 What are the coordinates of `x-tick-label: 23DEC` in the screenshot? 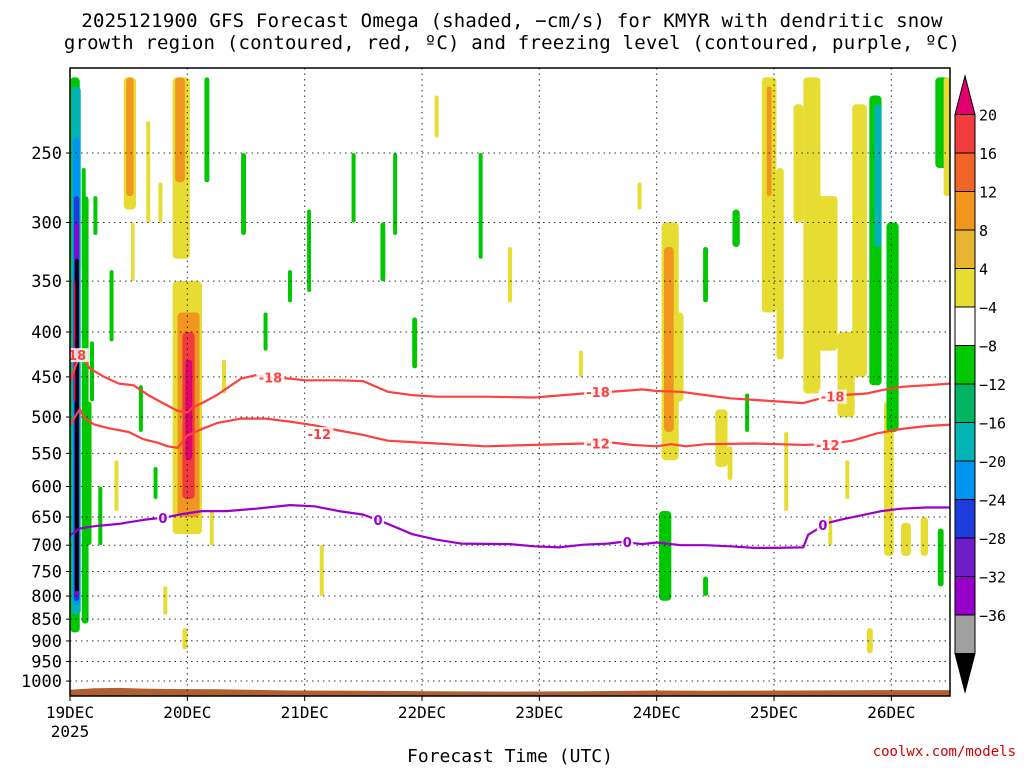 It's located at (539, 712).